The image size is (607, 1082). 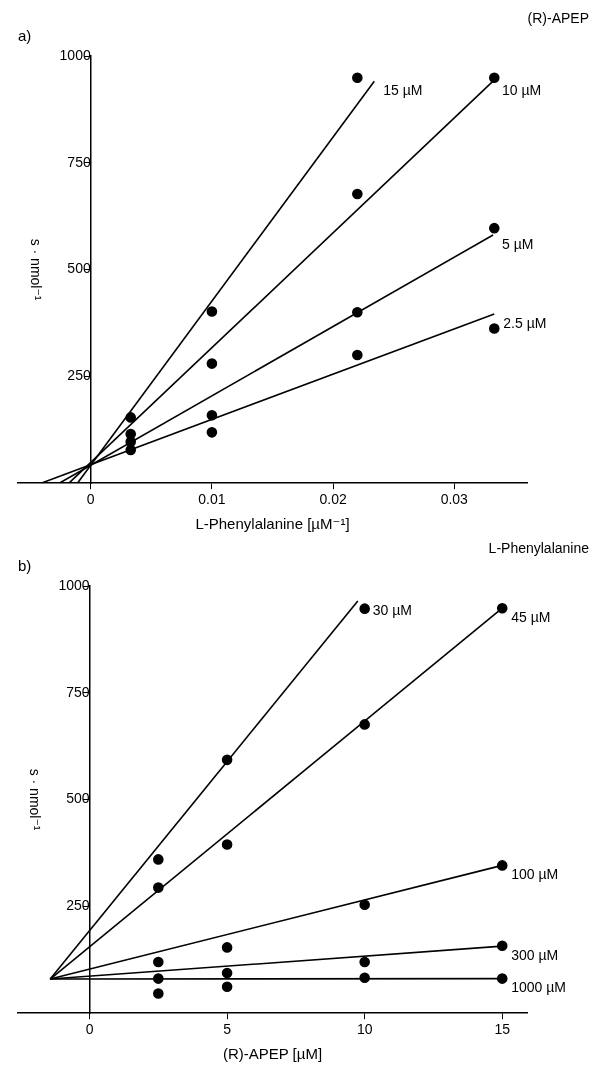 What do you see at coordinates (535, 874) in the screenshot?
I see `series-label: 100 µM` at bounding box center [535, 874].